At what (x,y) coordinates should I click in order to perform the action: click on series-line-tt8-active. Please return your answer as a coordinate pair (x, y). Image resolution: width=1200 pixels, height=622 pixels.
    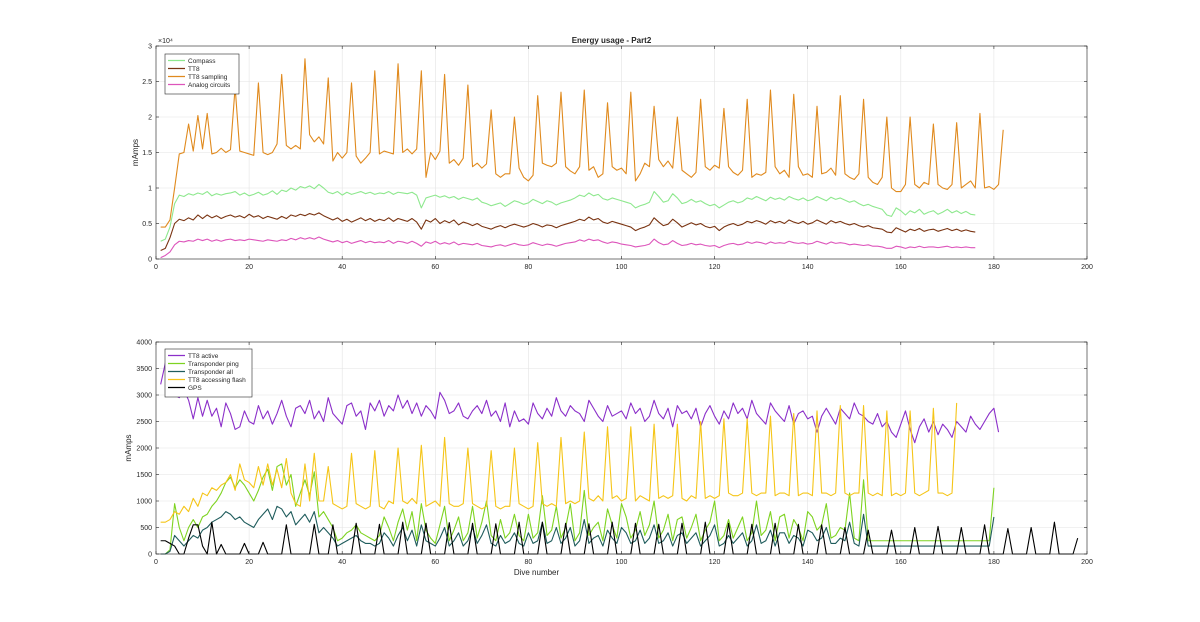
    Looking at the image, I should click on (580, 403).